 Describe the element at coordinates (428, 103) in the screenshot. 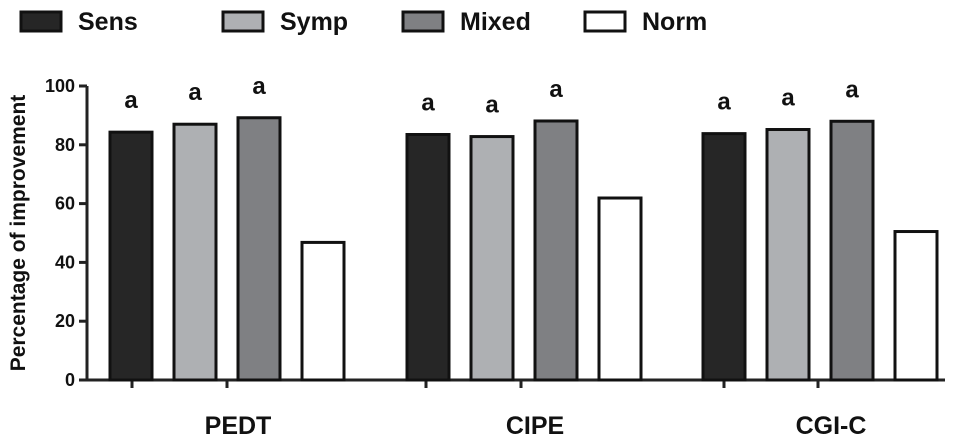

I see `significance-label-cipe-sens: a` at that location.